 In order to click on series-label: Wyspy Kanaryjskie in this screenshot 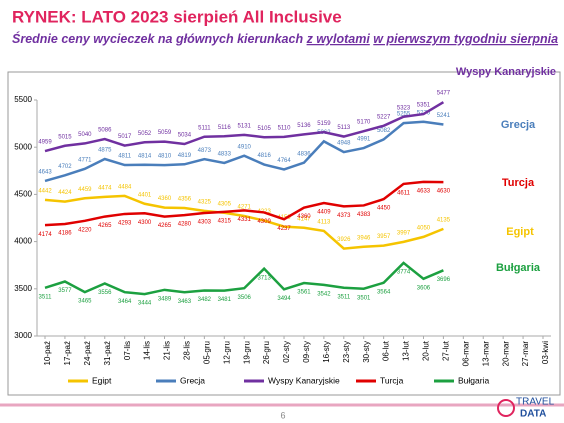, I will do `click(506, 72)`.